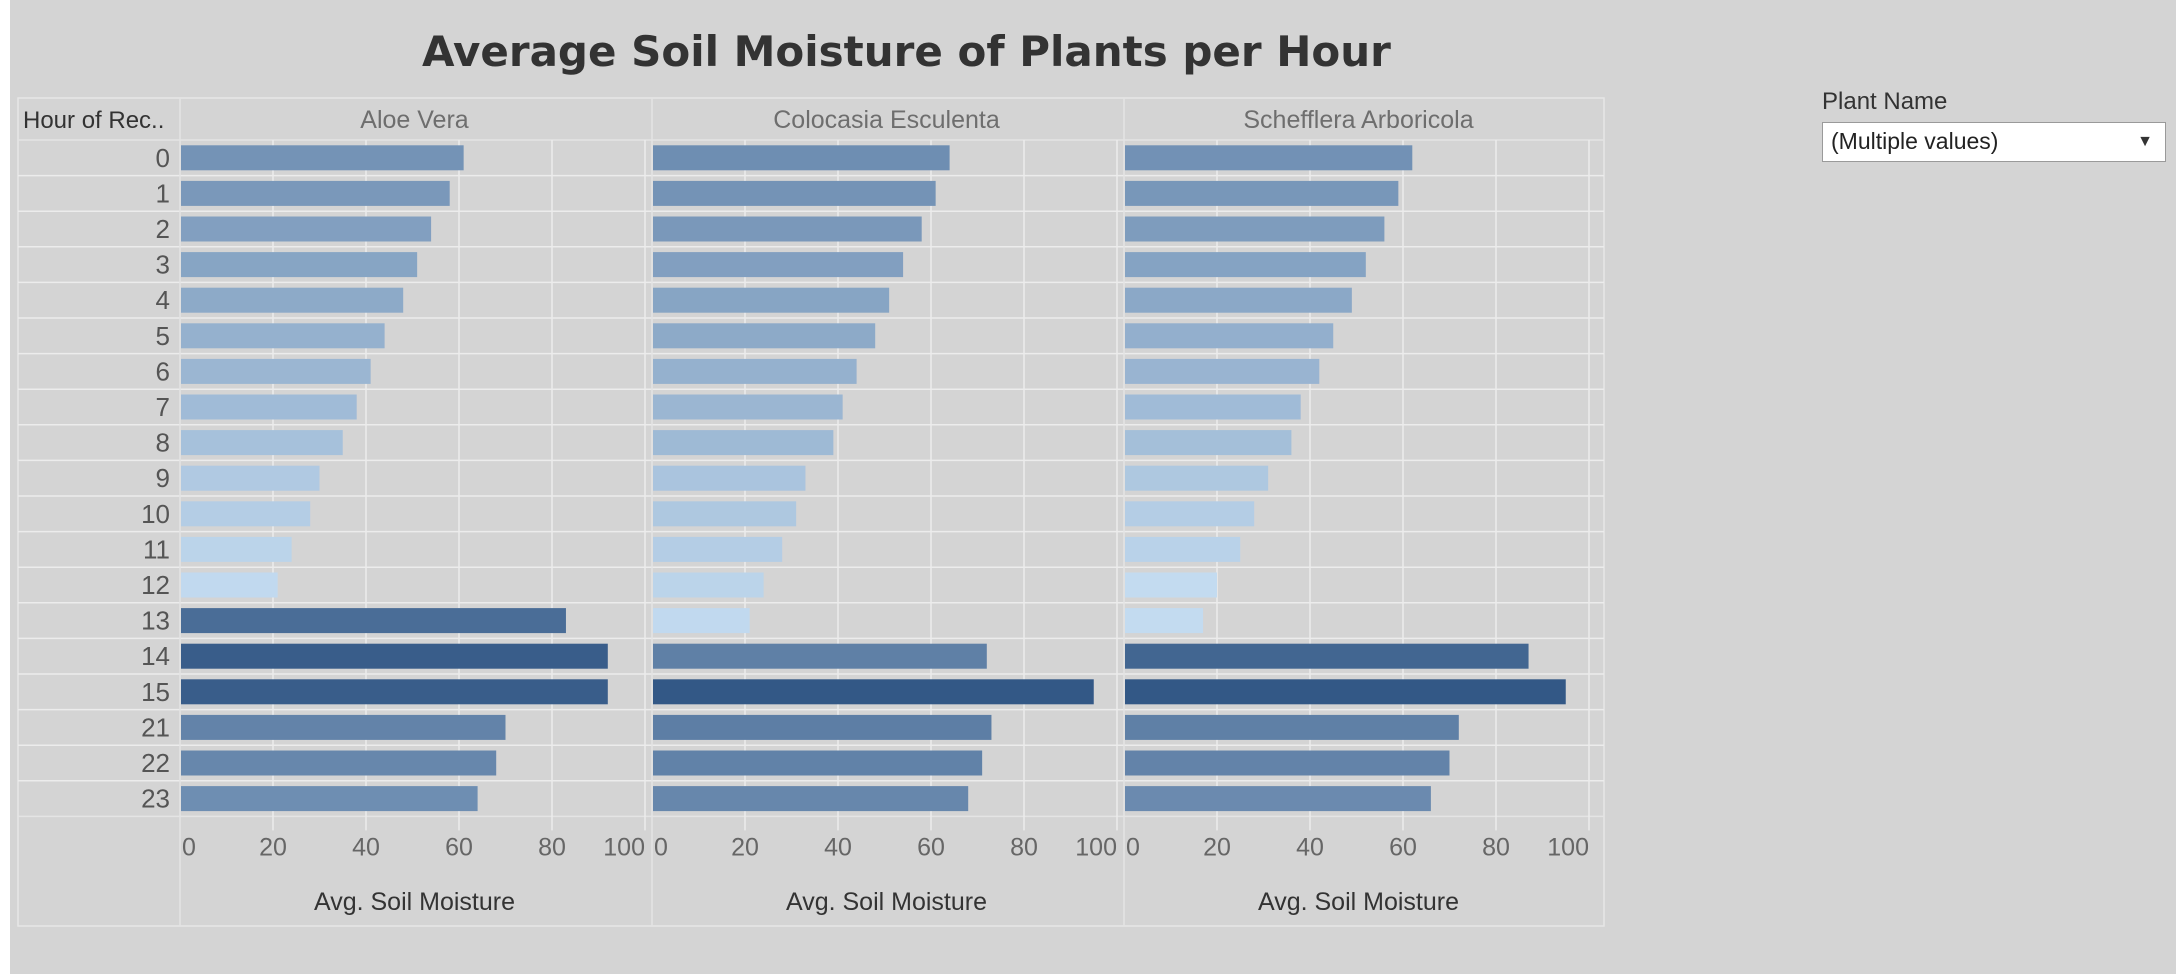 The image size is (2176, 974). Describe the element at coordinates (155, 799) in the screenshot. I see `hour-label: 23` at that location.